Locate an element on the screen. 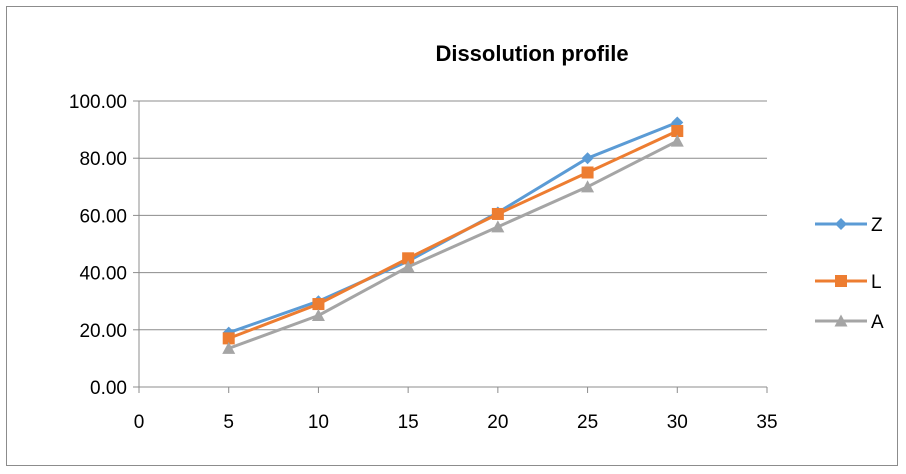 This screenshot has width=906, height=474. x-tick-label: 10 is located at coordinates (318, 422).